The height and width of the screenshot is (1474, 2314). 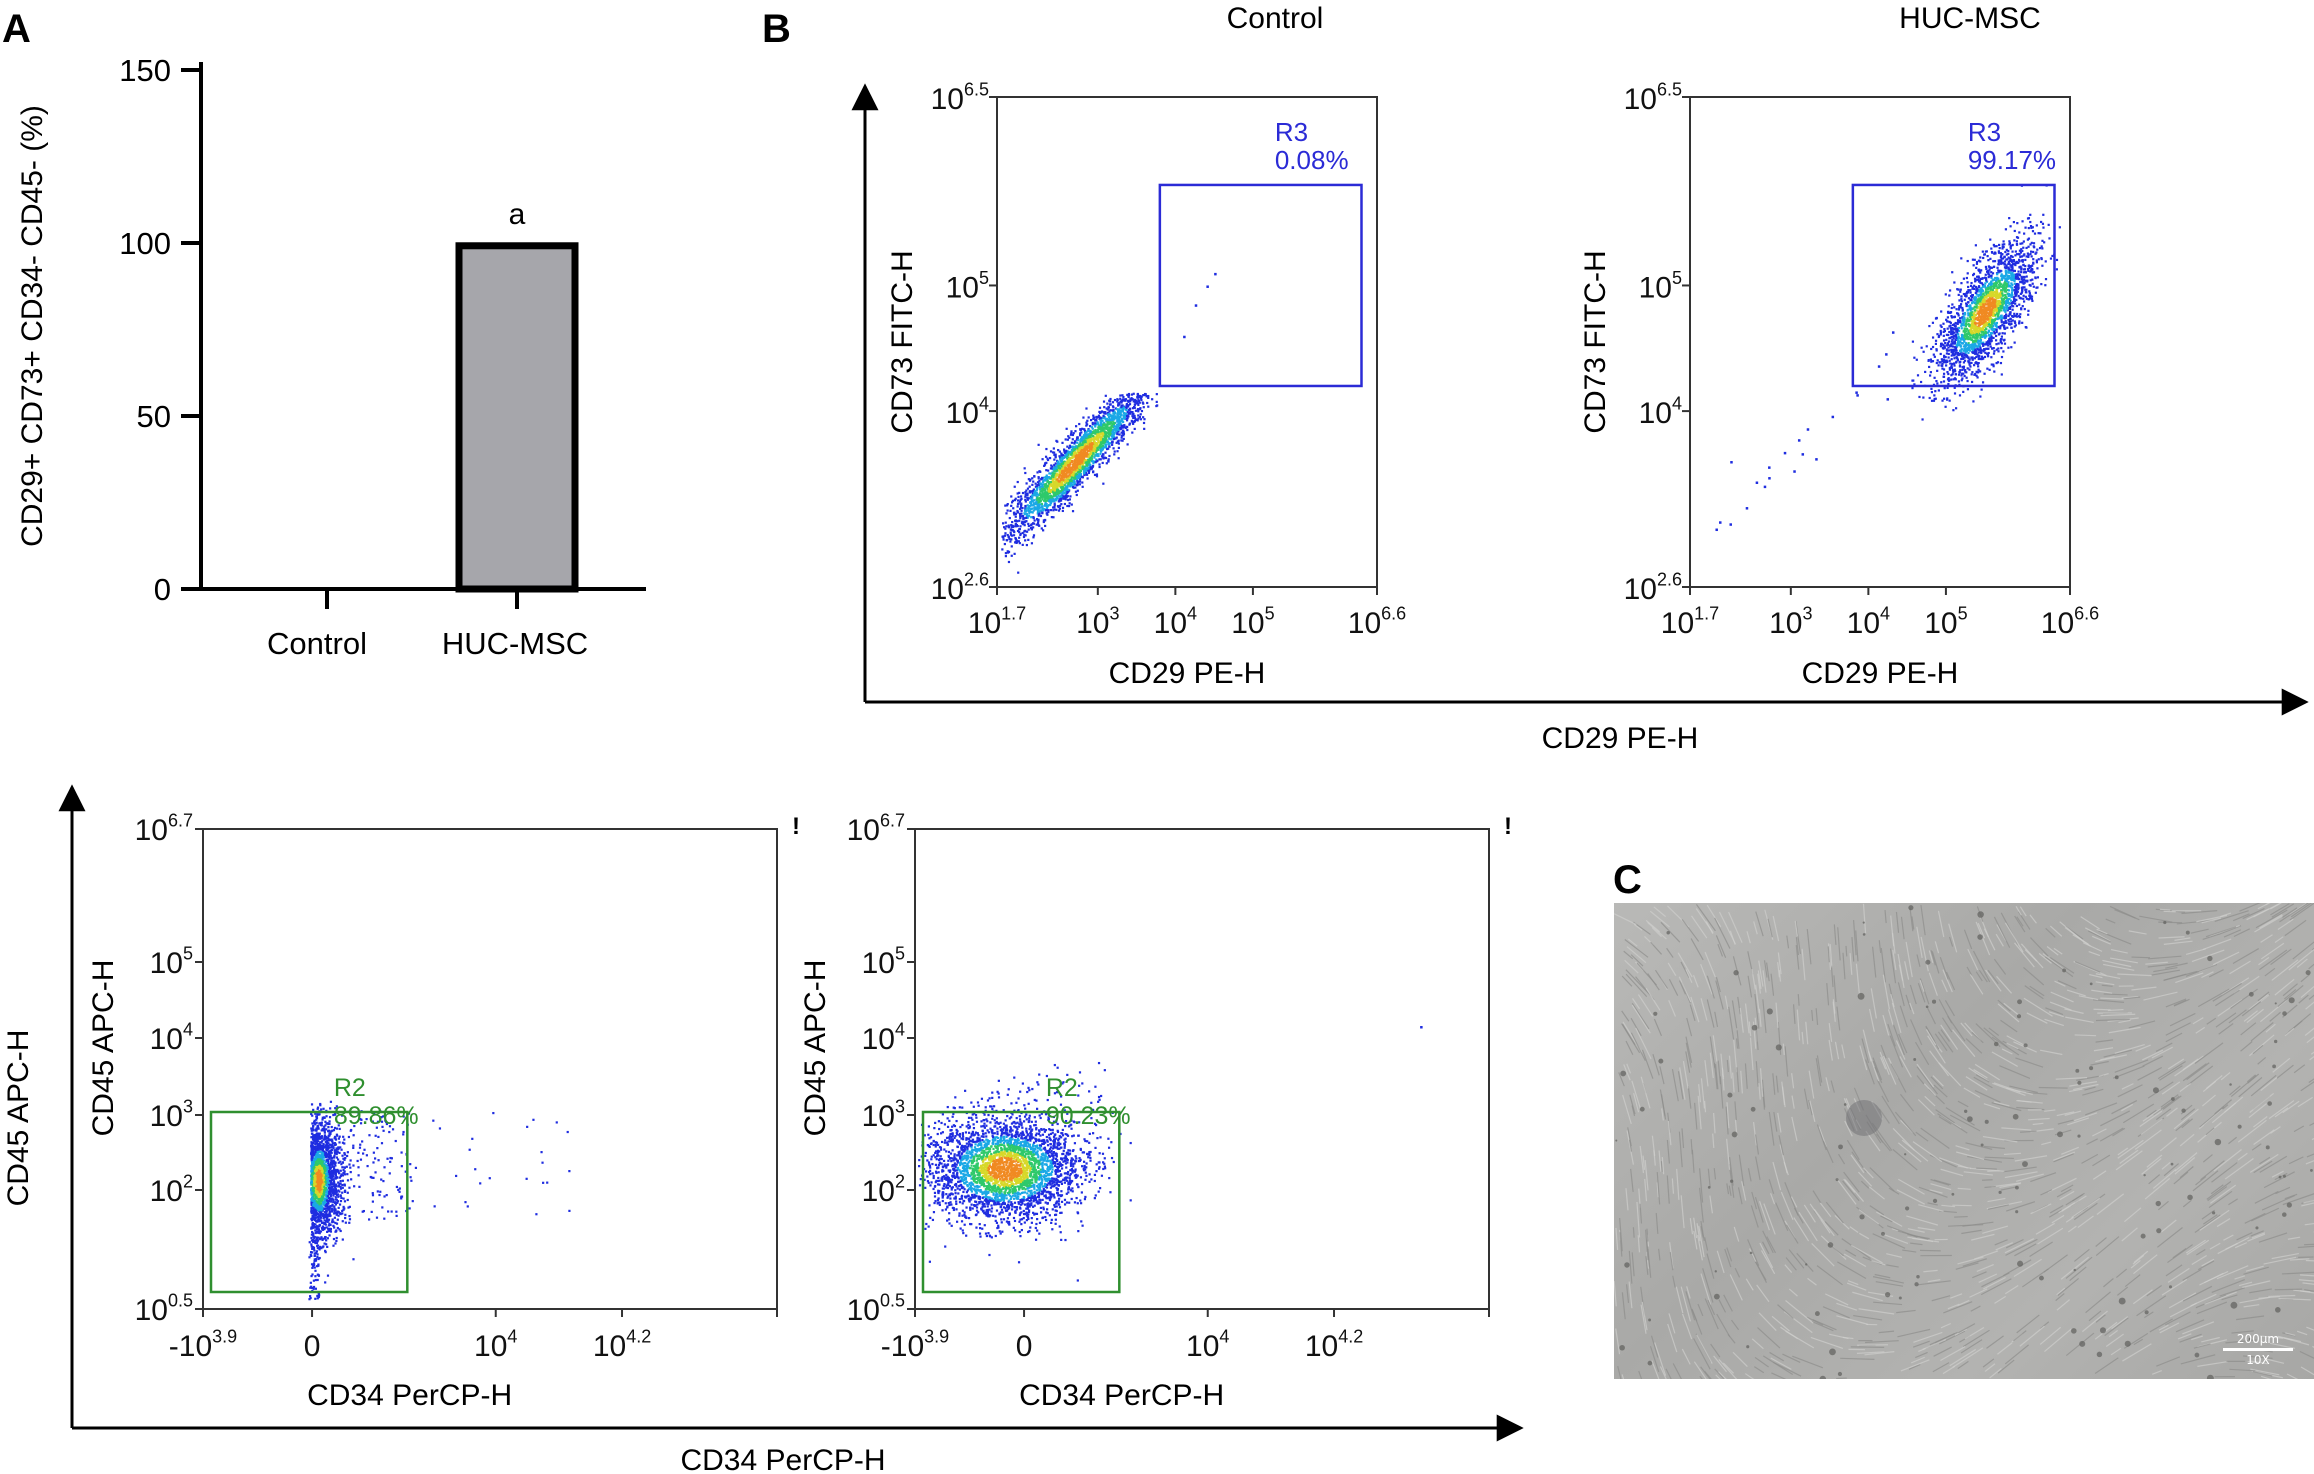 I want to click on flow-plot-frame, so click(x=1187, y=342).